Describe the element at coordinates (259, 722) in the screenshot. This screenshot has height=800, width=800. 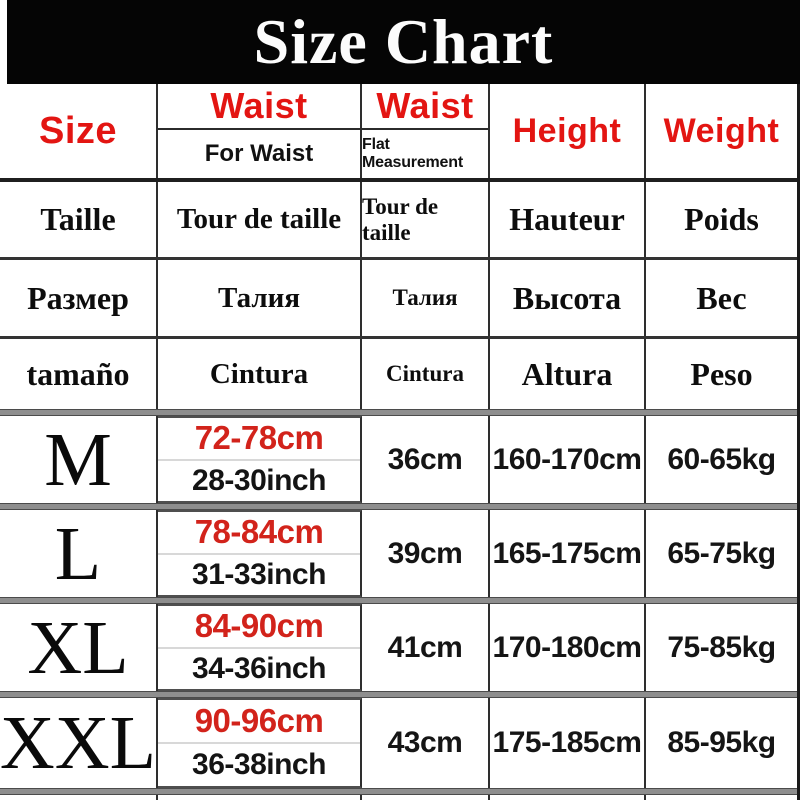
I see `waist-cm-value: 90-96cm` at that location.